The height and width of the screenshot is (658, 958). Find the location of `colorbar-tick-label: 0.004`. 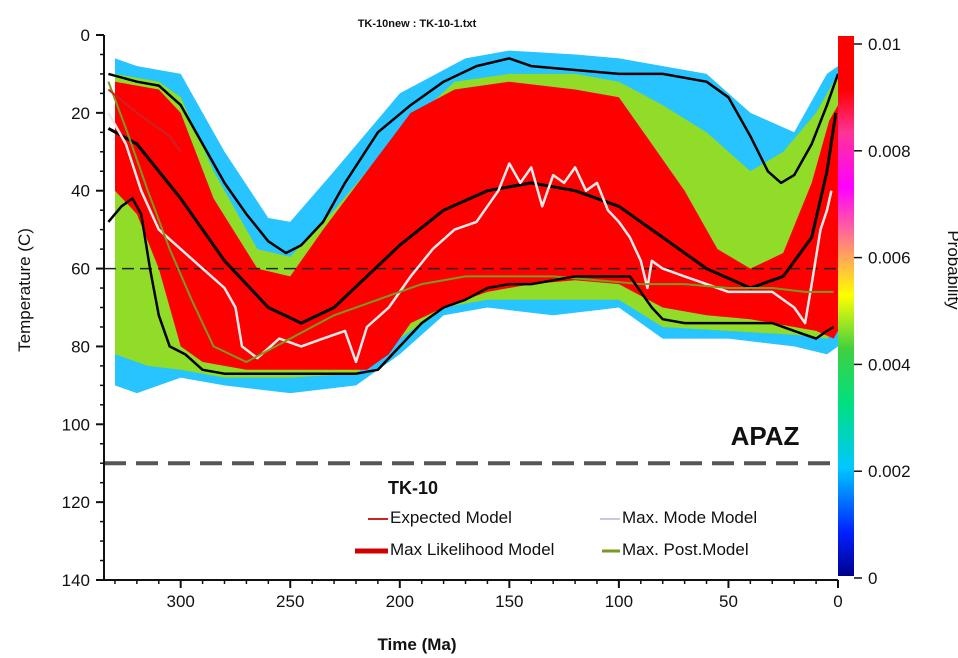

colorbar-tick-label: 0.004 is located at coordinates (889, 364).